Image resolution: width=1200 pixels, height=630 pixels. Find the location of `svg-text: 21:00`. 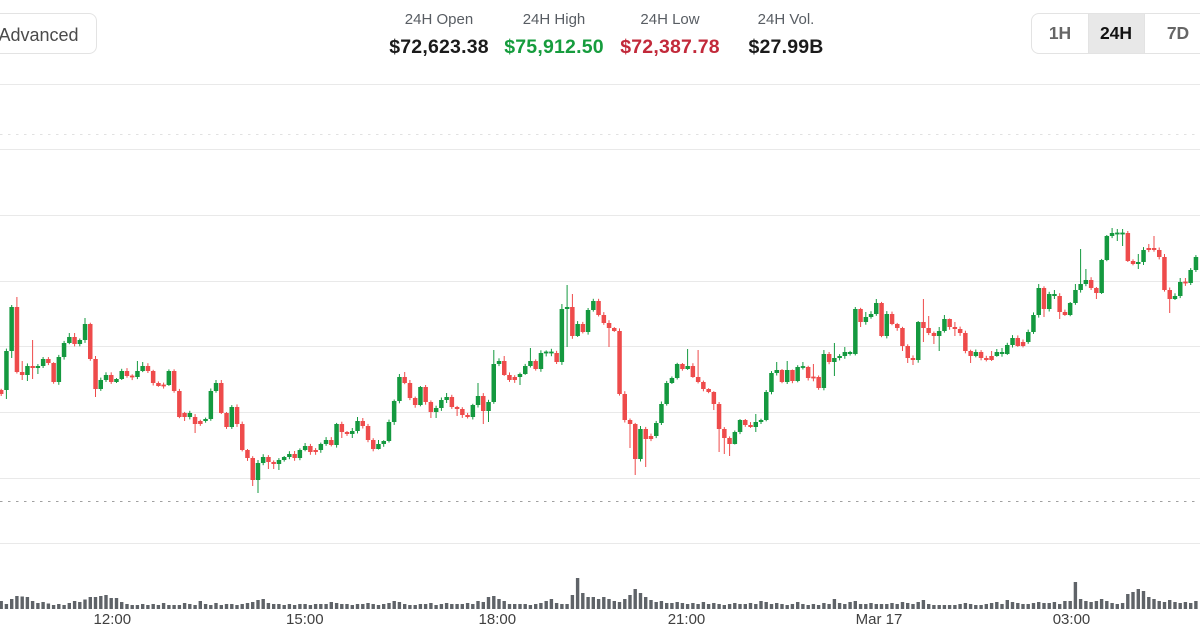

svg-text: 21:00 is located at coordinates (687, 619).